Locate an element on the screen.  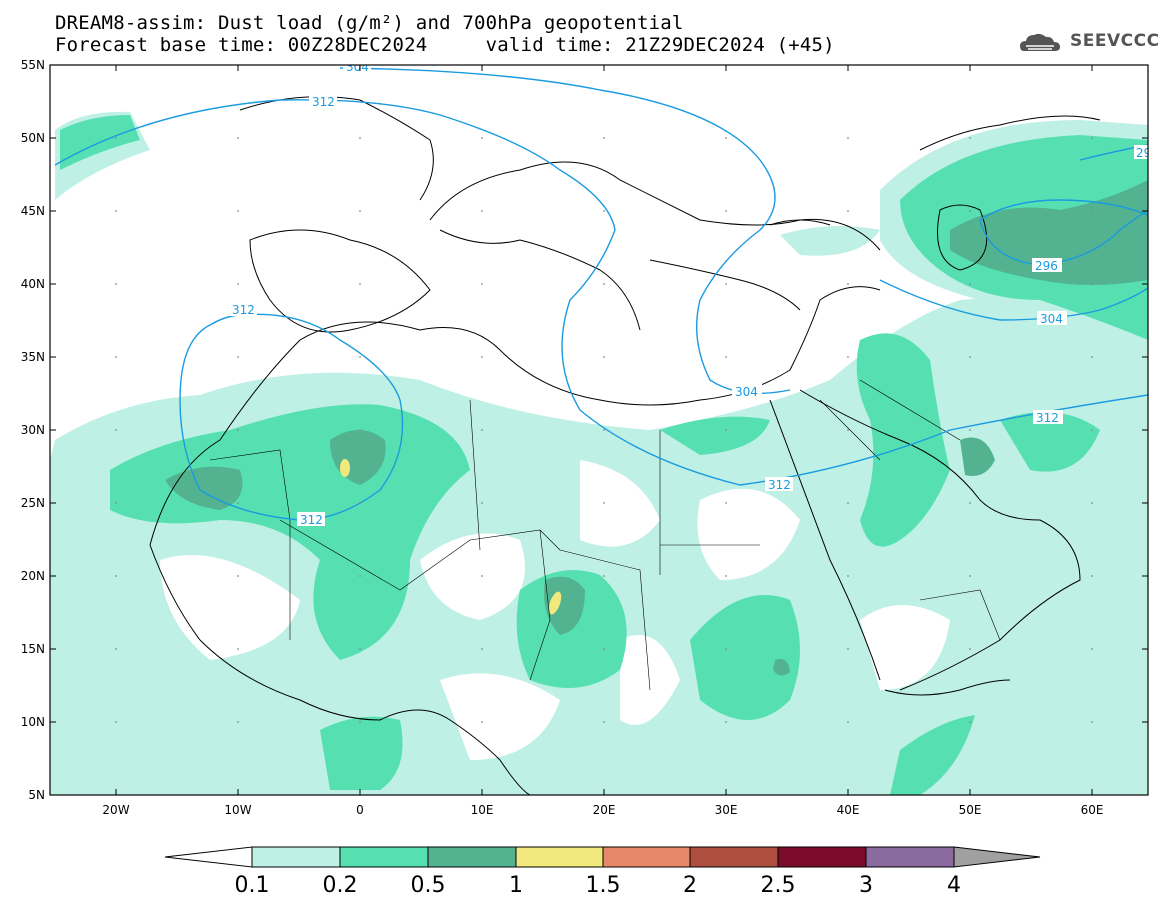
colorbar-label-1: 0.2 is located at coordinates (340, 885).